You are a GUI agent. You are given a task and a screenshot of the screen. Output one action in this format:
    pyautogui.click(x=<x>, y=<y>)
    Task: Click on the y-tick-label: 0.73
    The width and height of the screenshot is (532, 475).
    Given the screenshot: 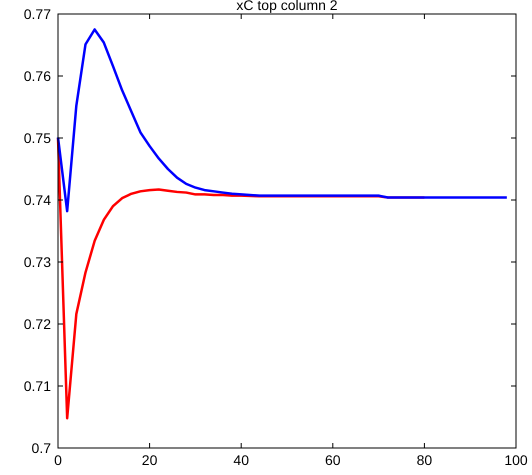 What is the action you would take?
    pyautogui.click(x=38, y=262)
    